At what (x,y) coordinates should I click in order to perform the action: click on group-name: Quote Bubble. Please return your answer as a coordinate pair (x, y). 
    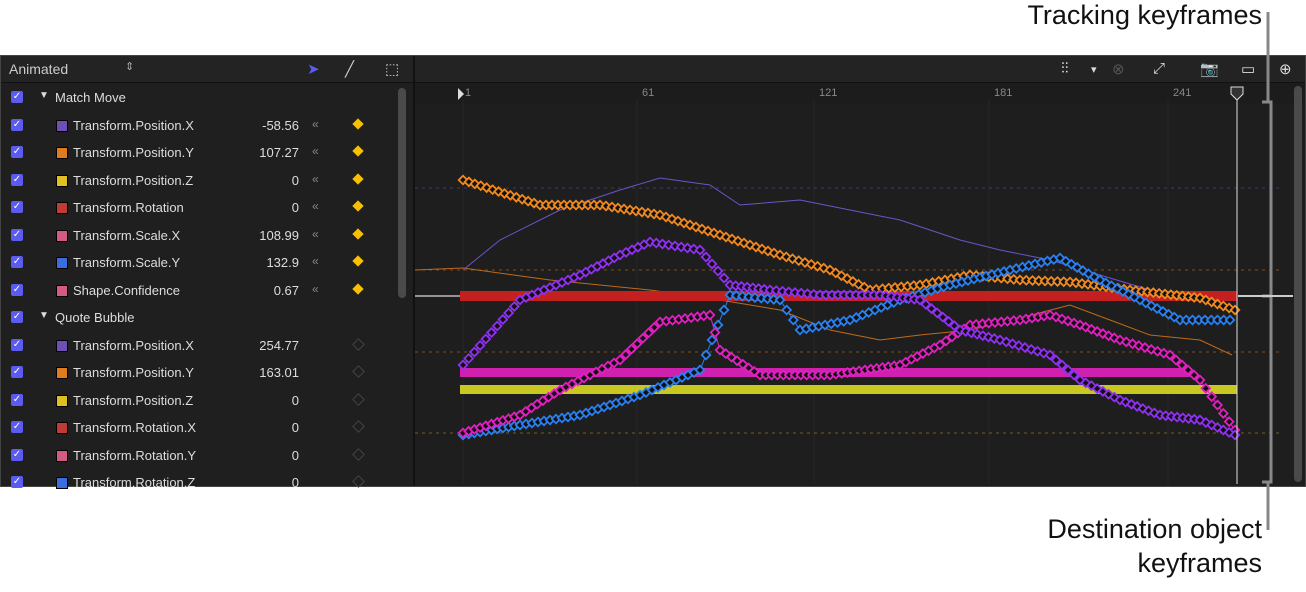
    Looking at the image, I should click on (95, 317).